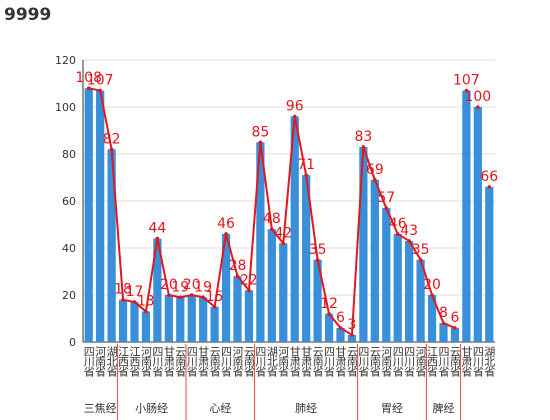 Image resolution: width=550 pixels, height=420 pixels. What do you see at coordinates (135, 292) in the screenshot?
I see `data-label: 17` at bounding box center [135, 292].